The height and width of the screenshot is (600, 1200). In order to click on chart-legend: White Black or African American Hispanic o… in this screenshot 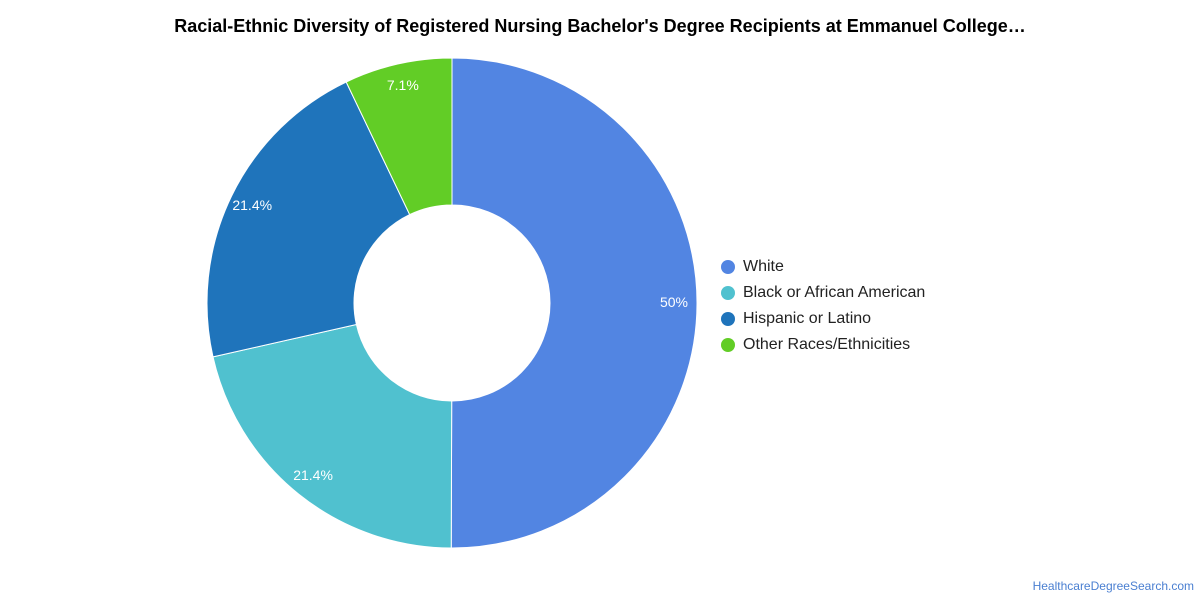, I will do `click(823, 306)`.